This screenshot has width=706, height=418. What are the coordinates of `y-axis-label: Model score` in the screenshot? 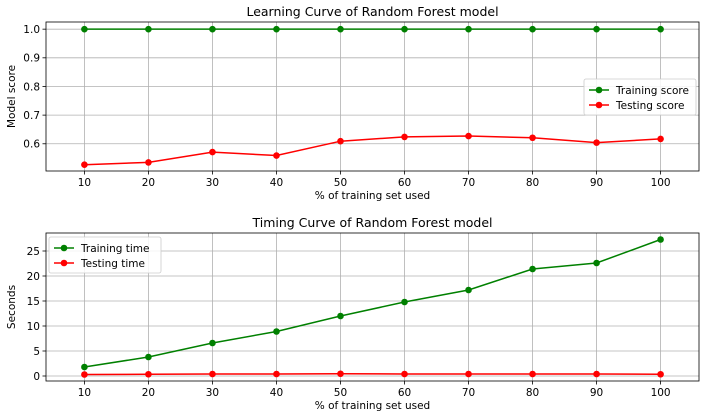 It's located at (12, 96).